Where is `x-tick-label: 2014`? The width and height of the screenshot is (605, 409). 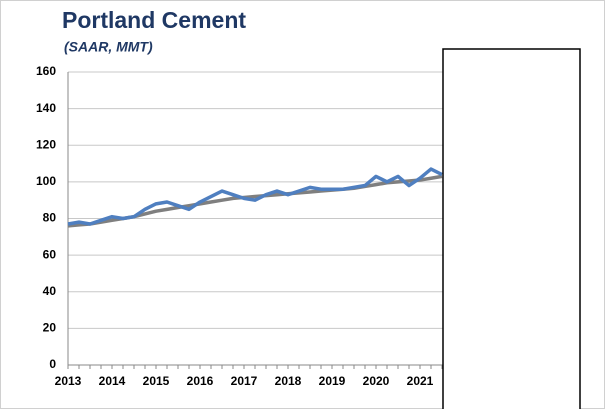 x-tick-label: 2014 is located at coordinates (112, 381).